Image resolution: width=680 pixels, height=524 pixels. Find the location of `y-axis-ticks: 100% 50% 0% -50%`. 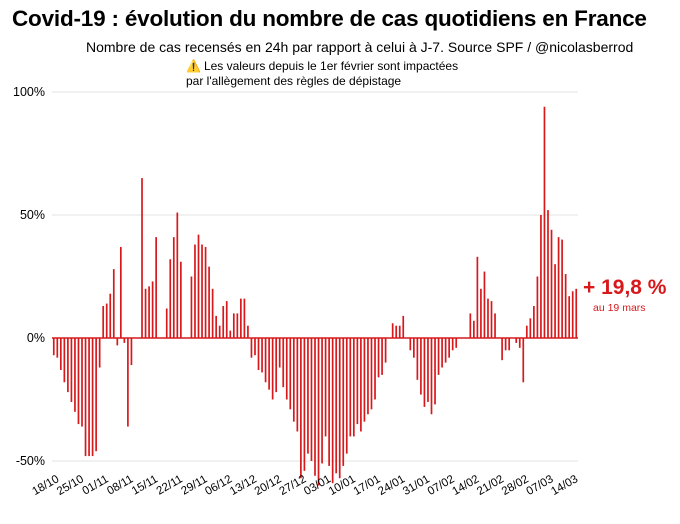

y-axis-ticks: 100% 50% 0% -50% is located at coordinates (29, 276).